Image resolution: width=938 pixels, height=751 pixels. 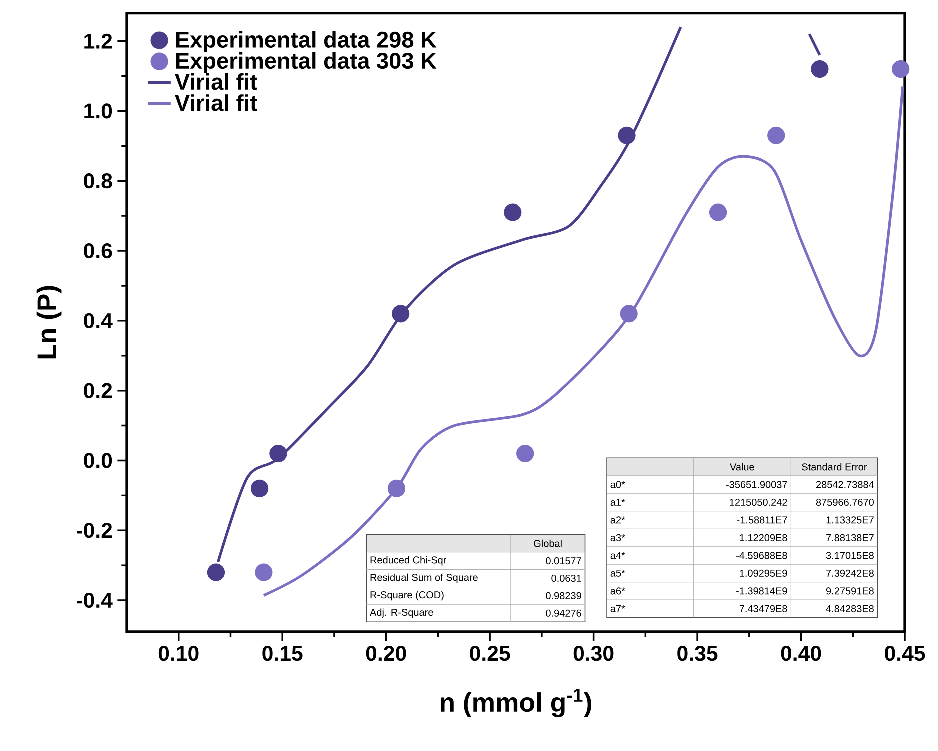 I want to click on x-tick-label: 0.20, so click(x=386, y=654).